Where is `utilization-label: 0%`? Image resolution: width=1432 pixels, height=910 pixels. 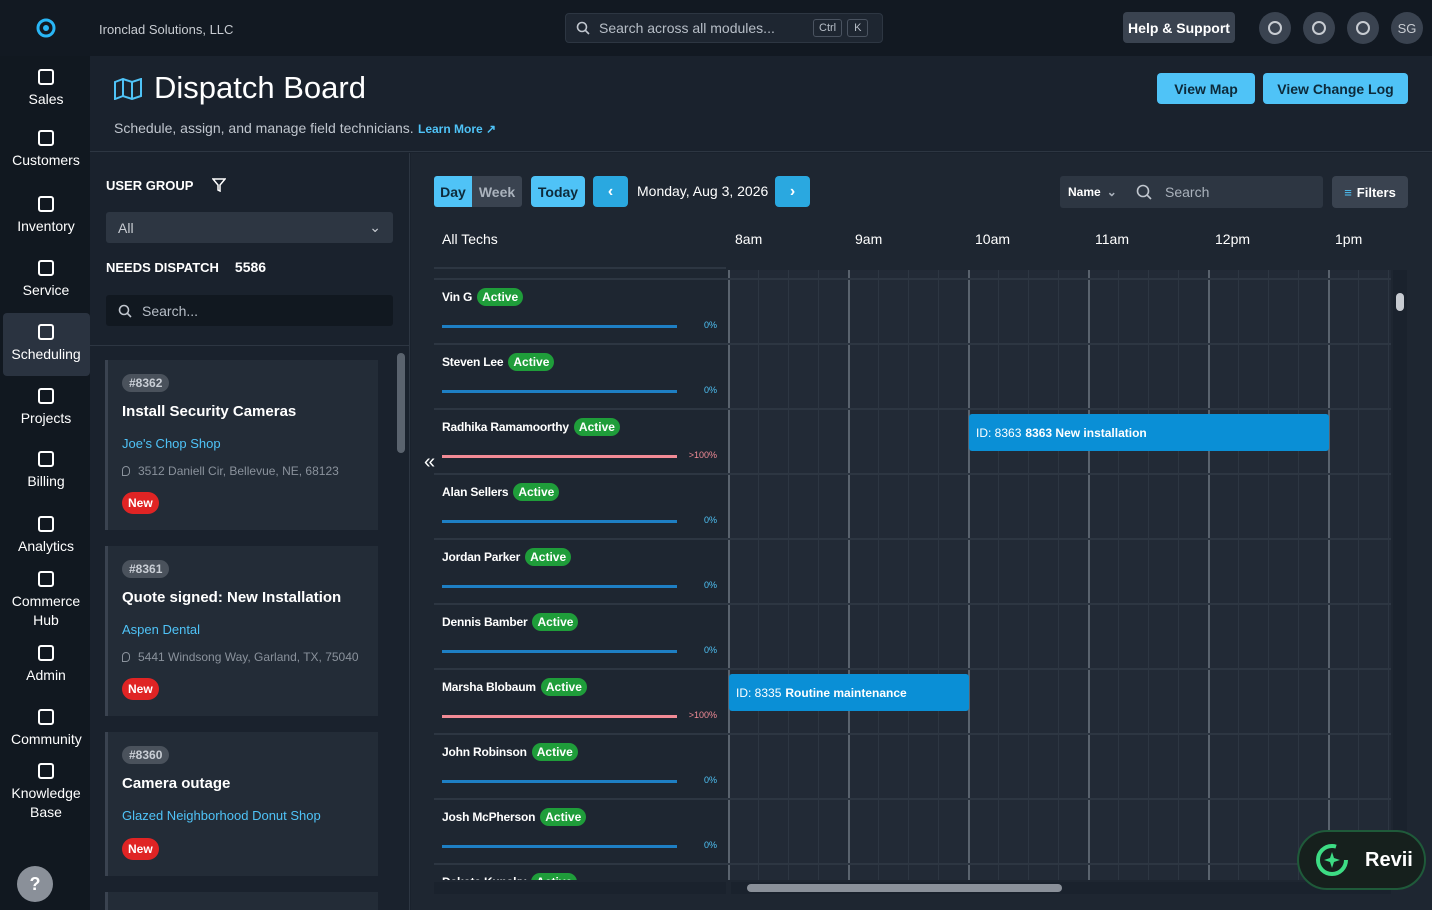 utilization-label: 0% is located at coordinates (710, 325).